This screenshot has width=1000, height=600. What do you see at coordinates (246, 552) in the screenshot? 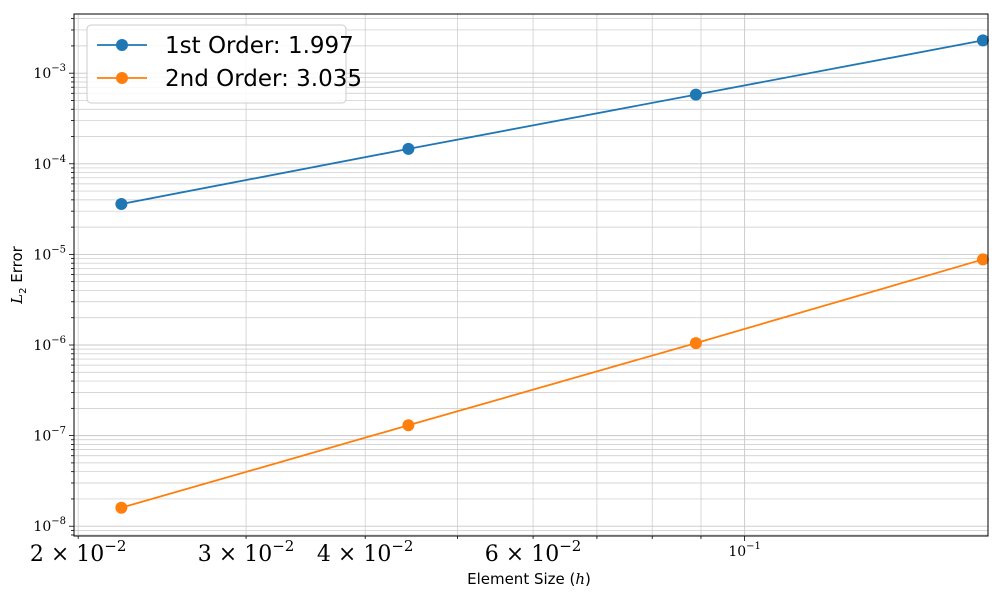
I see `x-tick-label: 3 × 10⁻²` at bounding box center [246, 552].